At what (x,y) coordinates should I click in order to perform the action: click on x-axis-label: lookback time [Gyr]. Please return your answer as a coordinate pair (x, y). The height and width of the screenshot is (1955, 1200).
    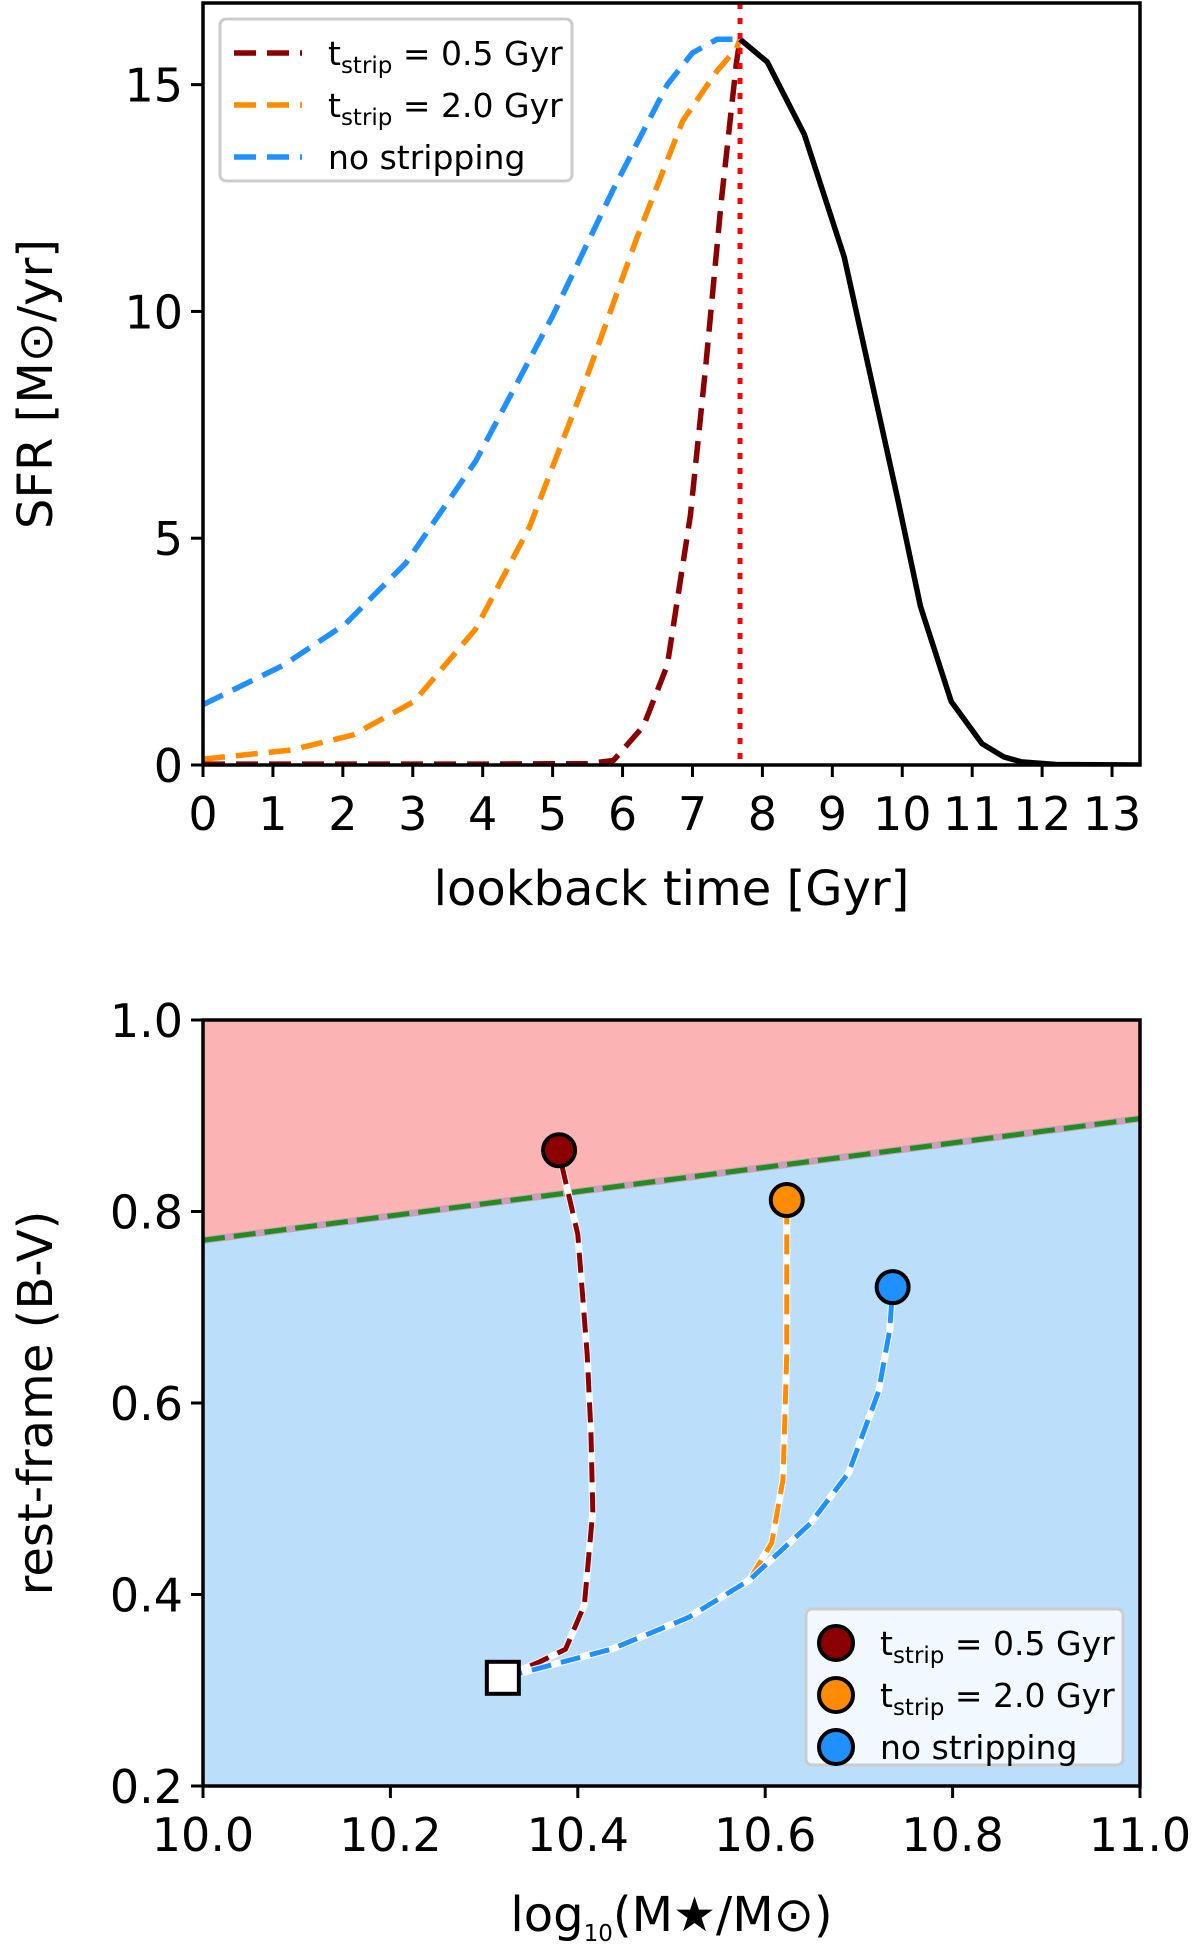
    Looking at the image, I should click on (672, 889).